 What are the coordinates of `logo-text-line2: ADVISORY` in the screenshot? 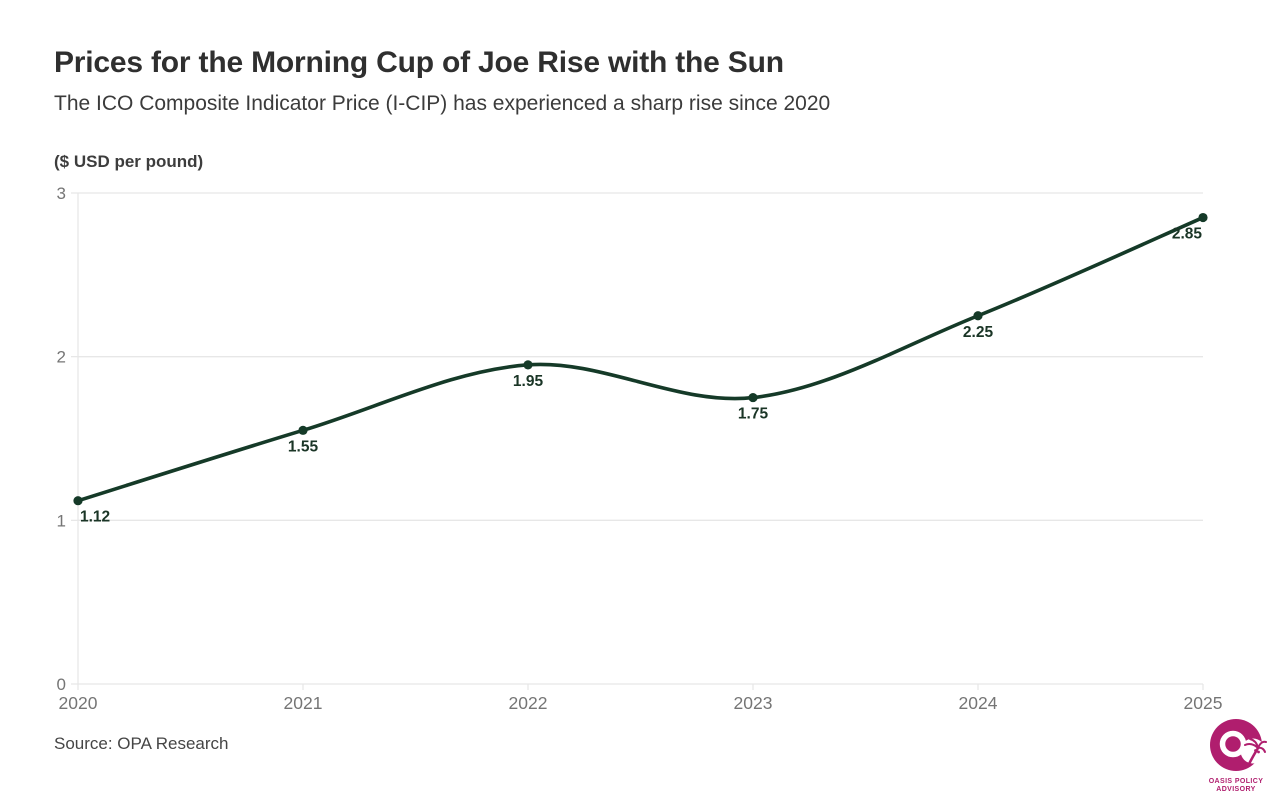 It's located at (1236, 789).